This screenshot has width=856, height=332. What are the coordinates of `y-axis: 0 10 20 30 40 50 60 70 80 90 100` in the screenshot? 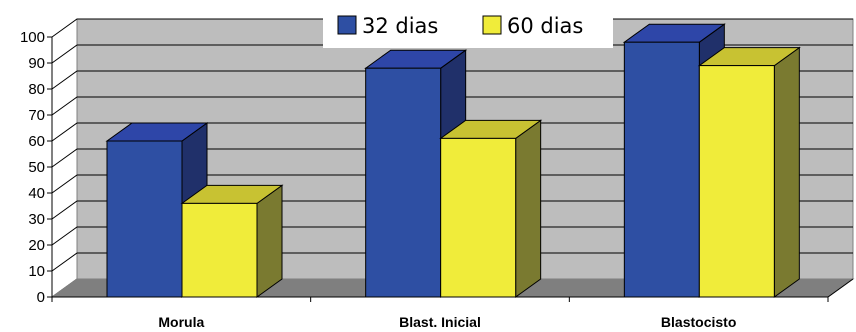 It's located at (36, 167).